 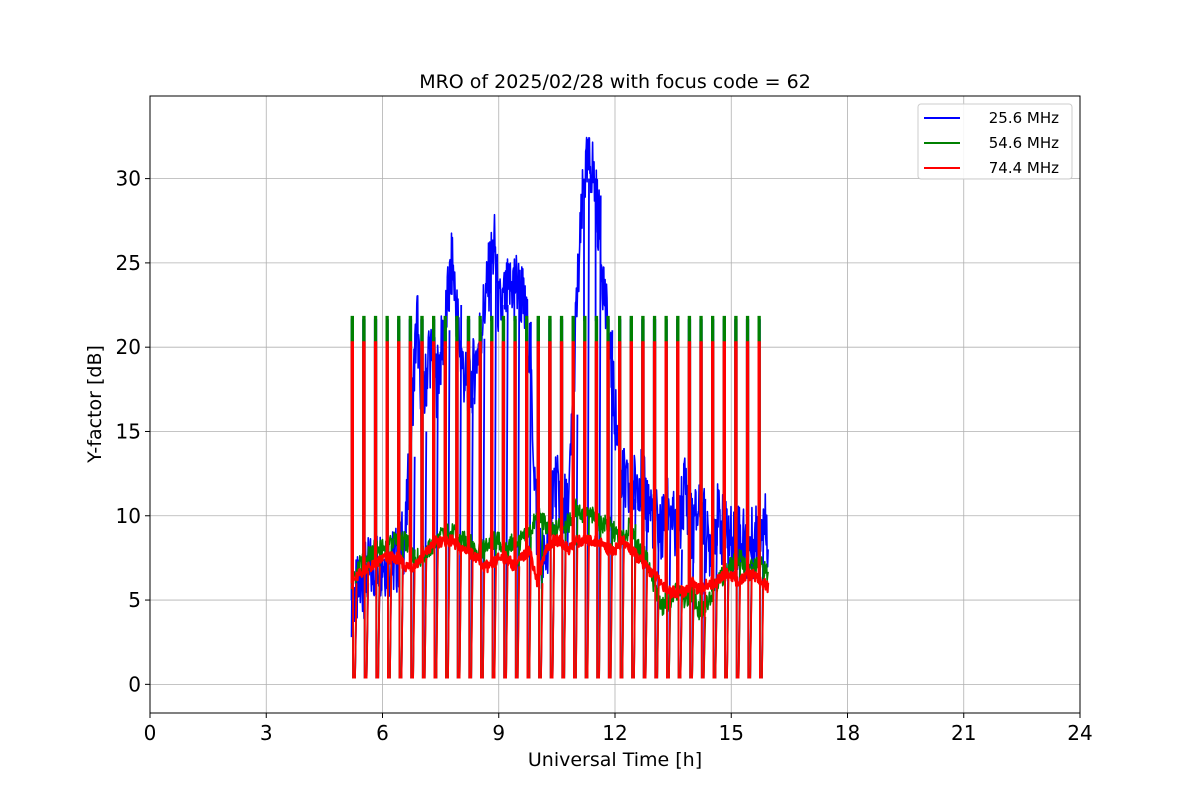 What do you see at coordinates (134, 684) in the screenshot?
I see `y-tick-label: 0` at bounding box center [134, 684].